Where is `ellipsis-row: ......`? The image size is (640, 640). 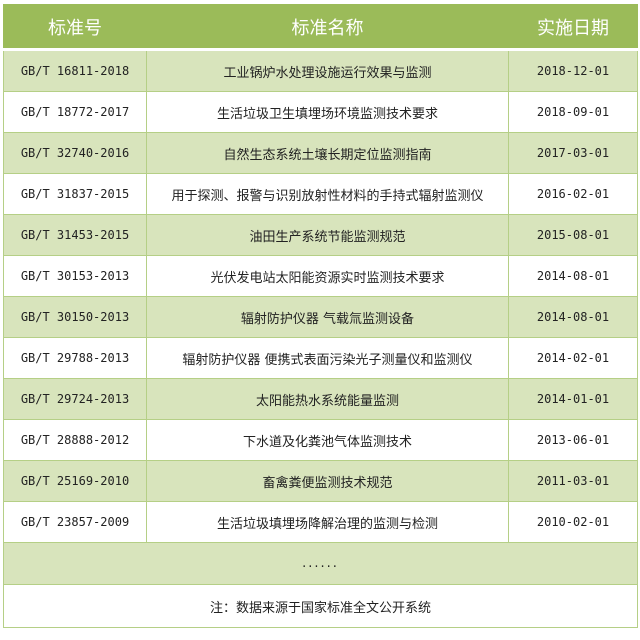
ellipsis-row: ...... is located at coordinates (320, 563).